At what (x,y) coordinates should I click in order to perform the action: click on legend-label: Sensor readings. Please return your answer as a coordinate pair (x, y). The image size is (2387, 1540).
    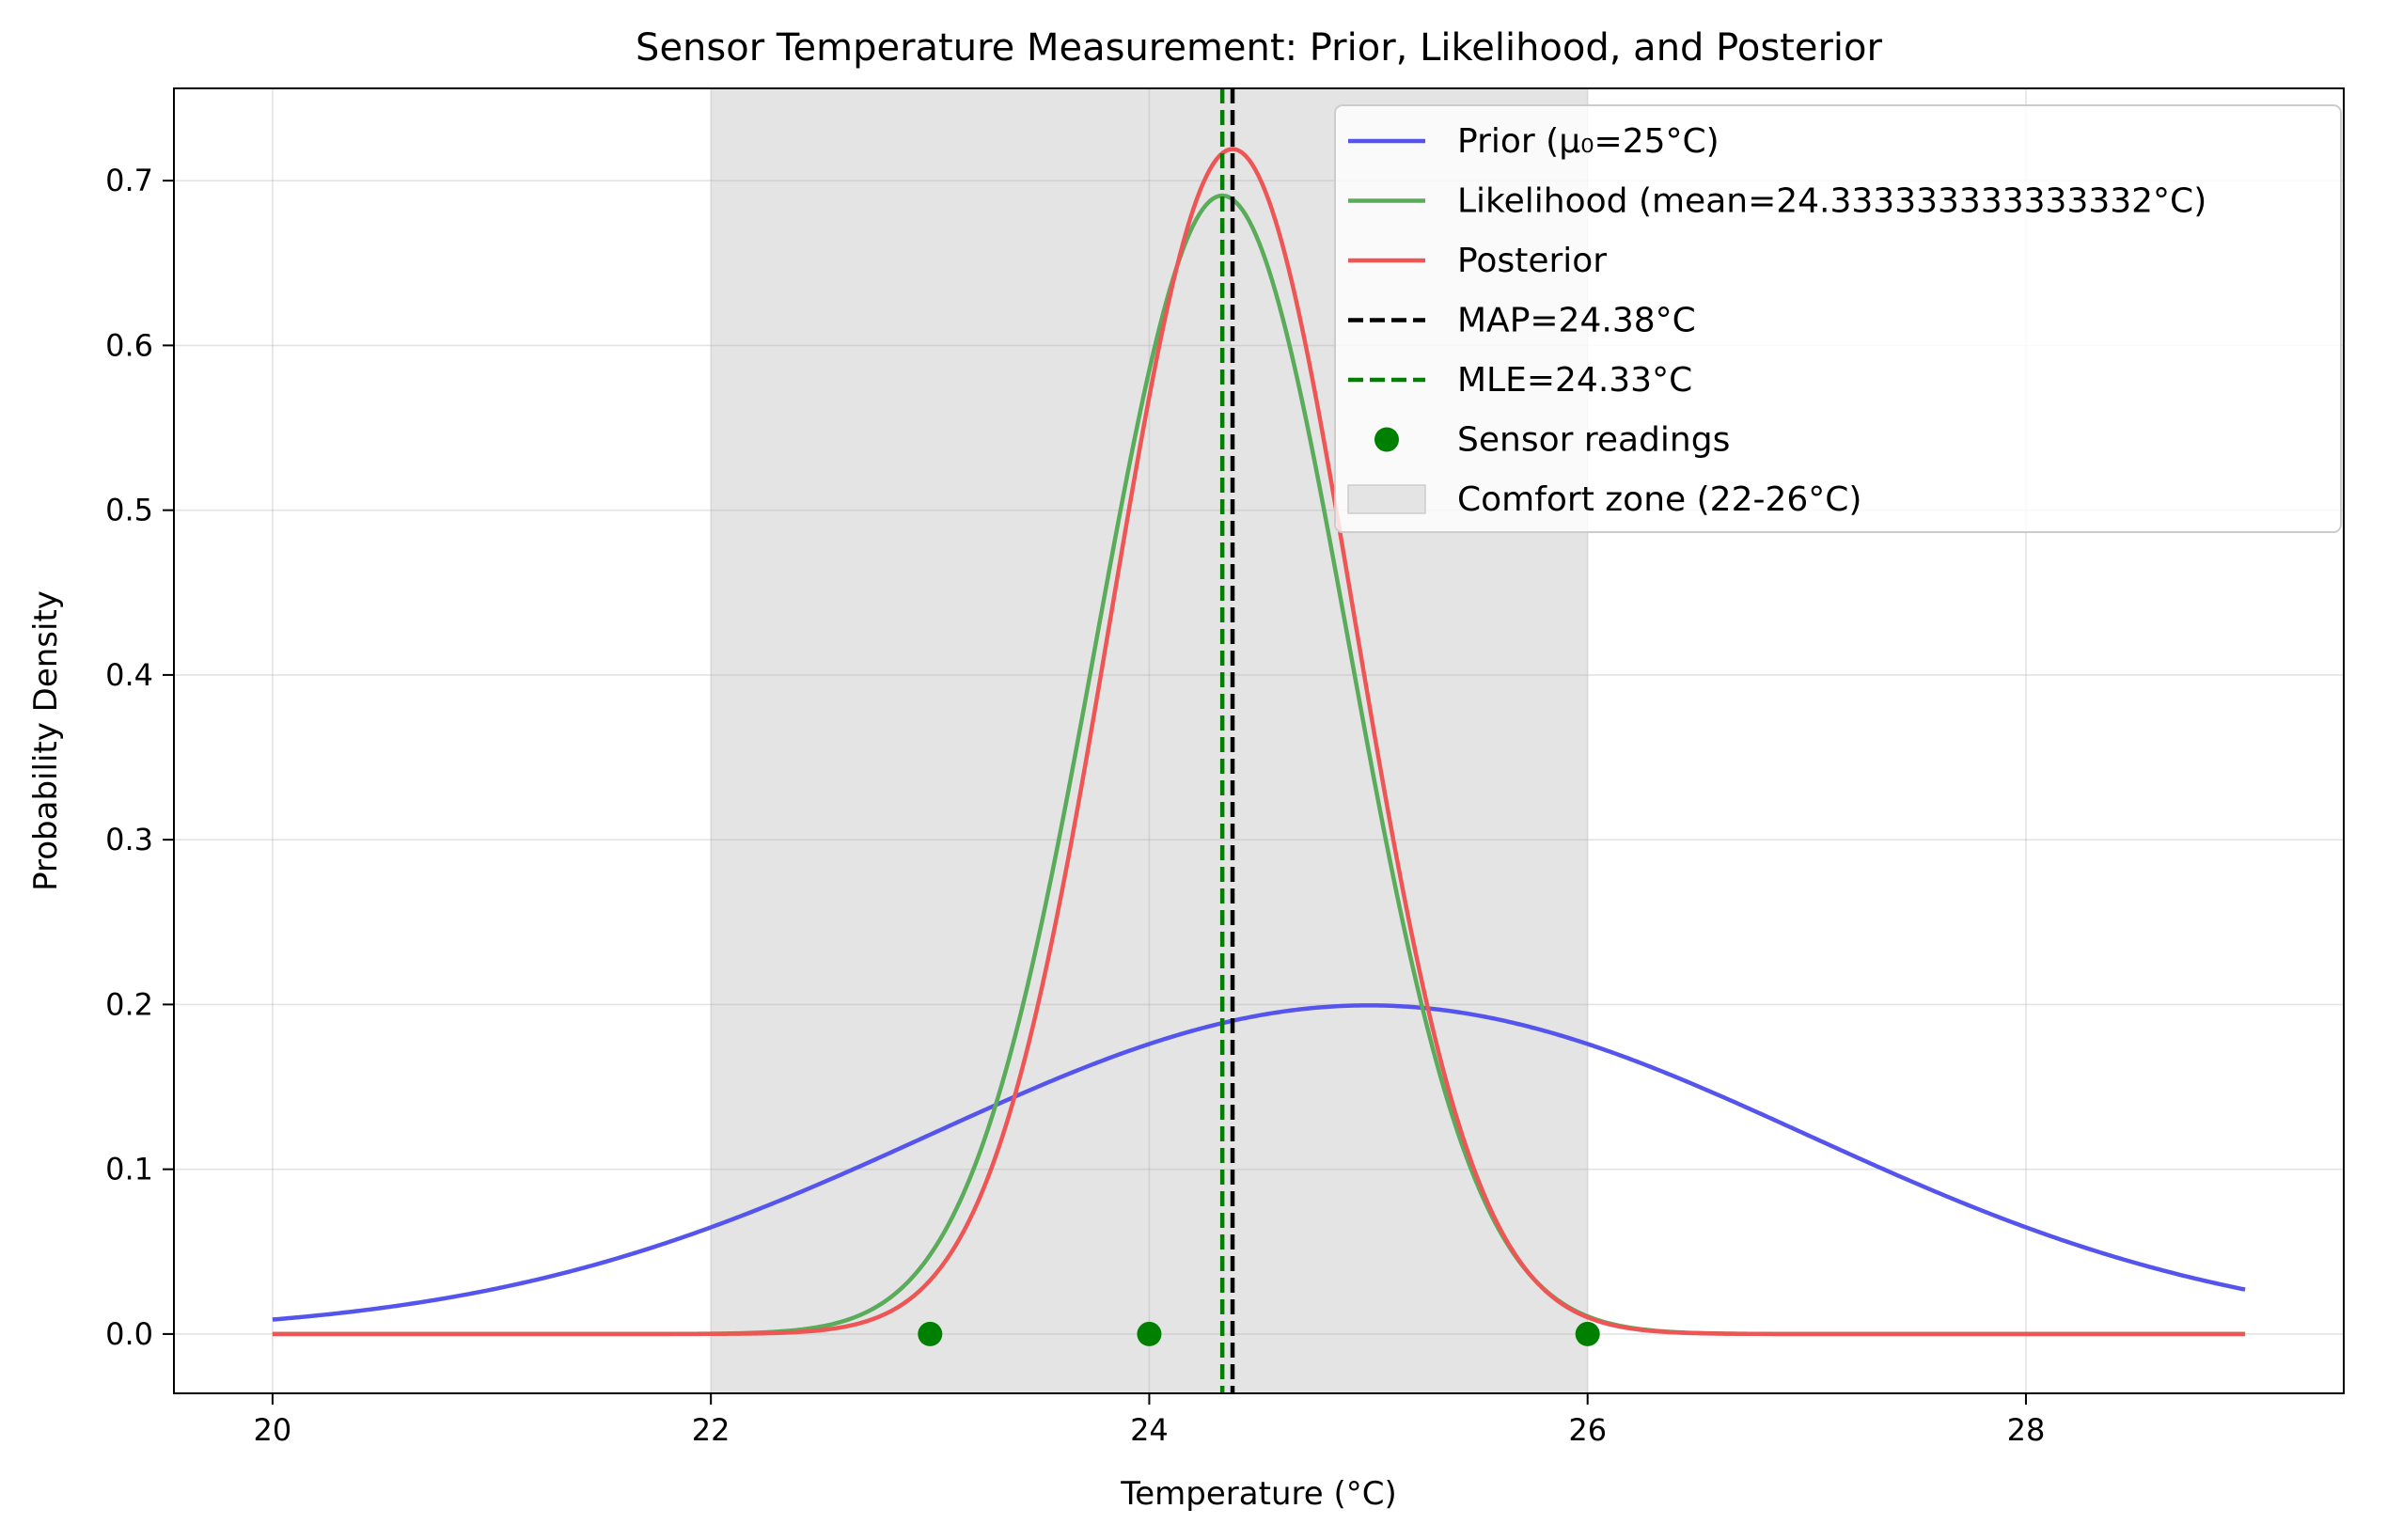
    Looking at the image, I should click on (1593, 440).